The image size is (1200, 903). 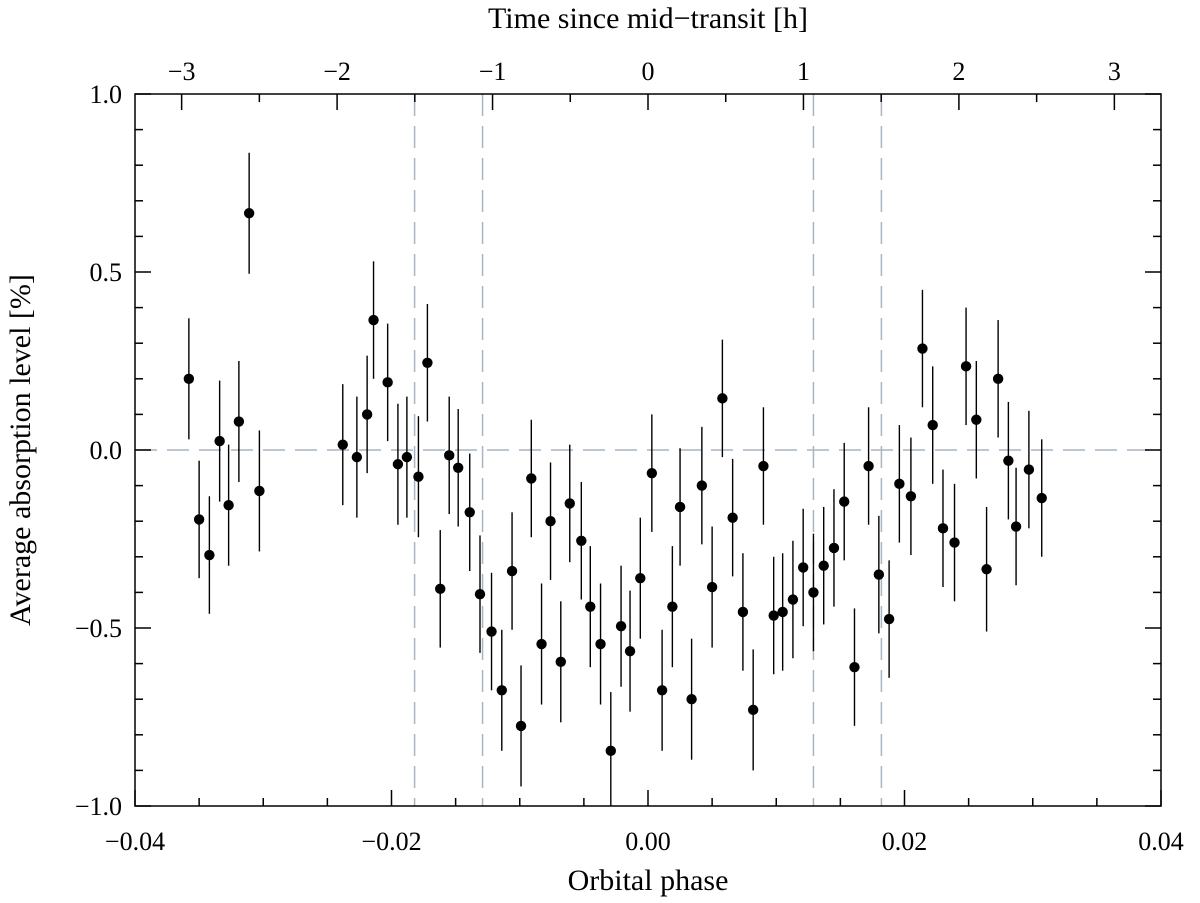 What do you see at coordinates (182, 71) in the screenshot?
I see `top-x-tick-label: −3` at bounding box center [182, 71].